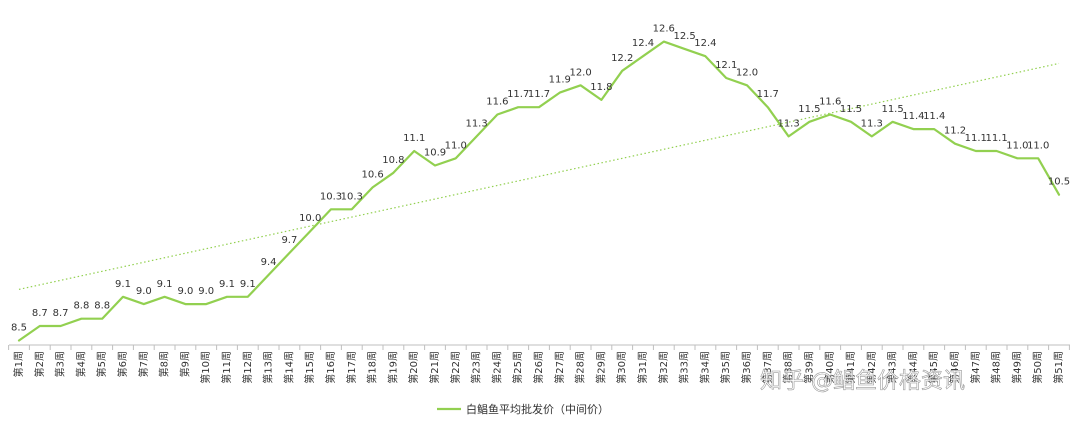  Describe the element at coordinates (538, 367) in the screenshot. I see `x-tick-label: 第26周` at that location.